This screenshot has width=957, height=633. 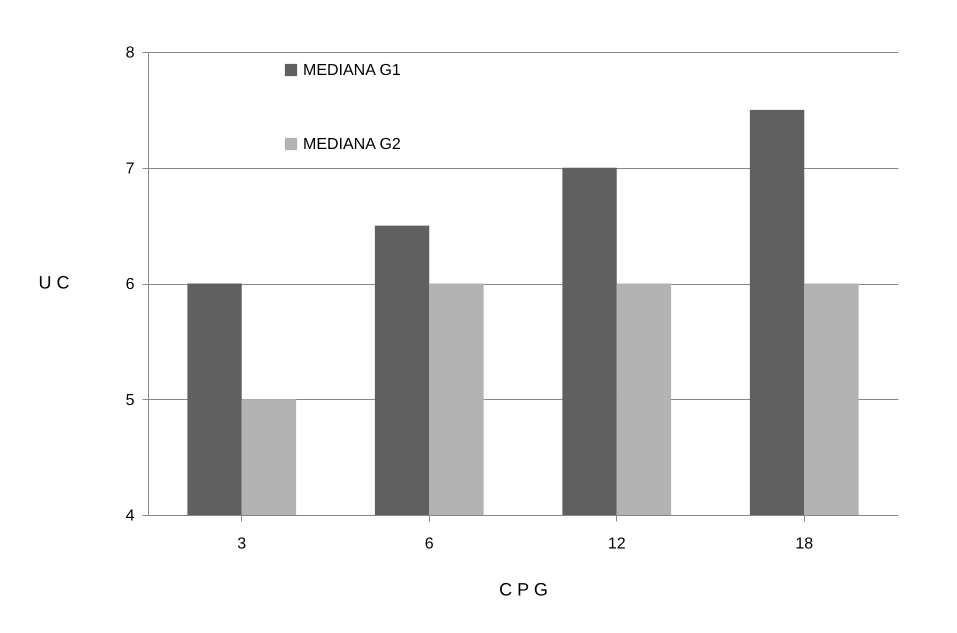 What do you see at coordinates (130, 516) in the screenshot?
I see `y-tick-label: 4` at bounding box center [130, 516].